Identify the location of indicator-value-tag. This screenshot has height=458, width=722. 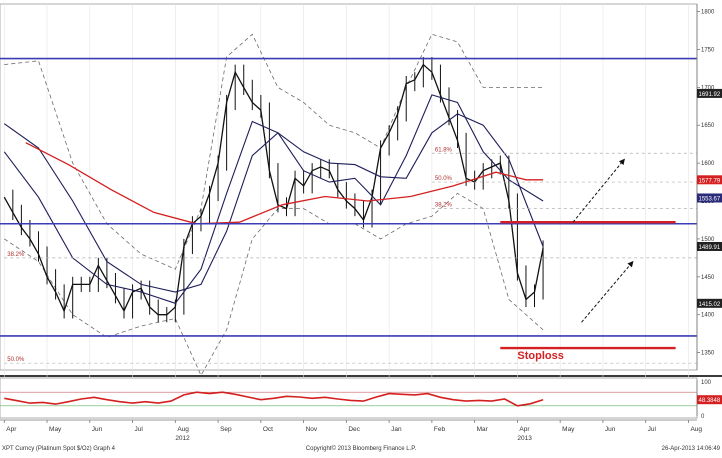
(709, 400).